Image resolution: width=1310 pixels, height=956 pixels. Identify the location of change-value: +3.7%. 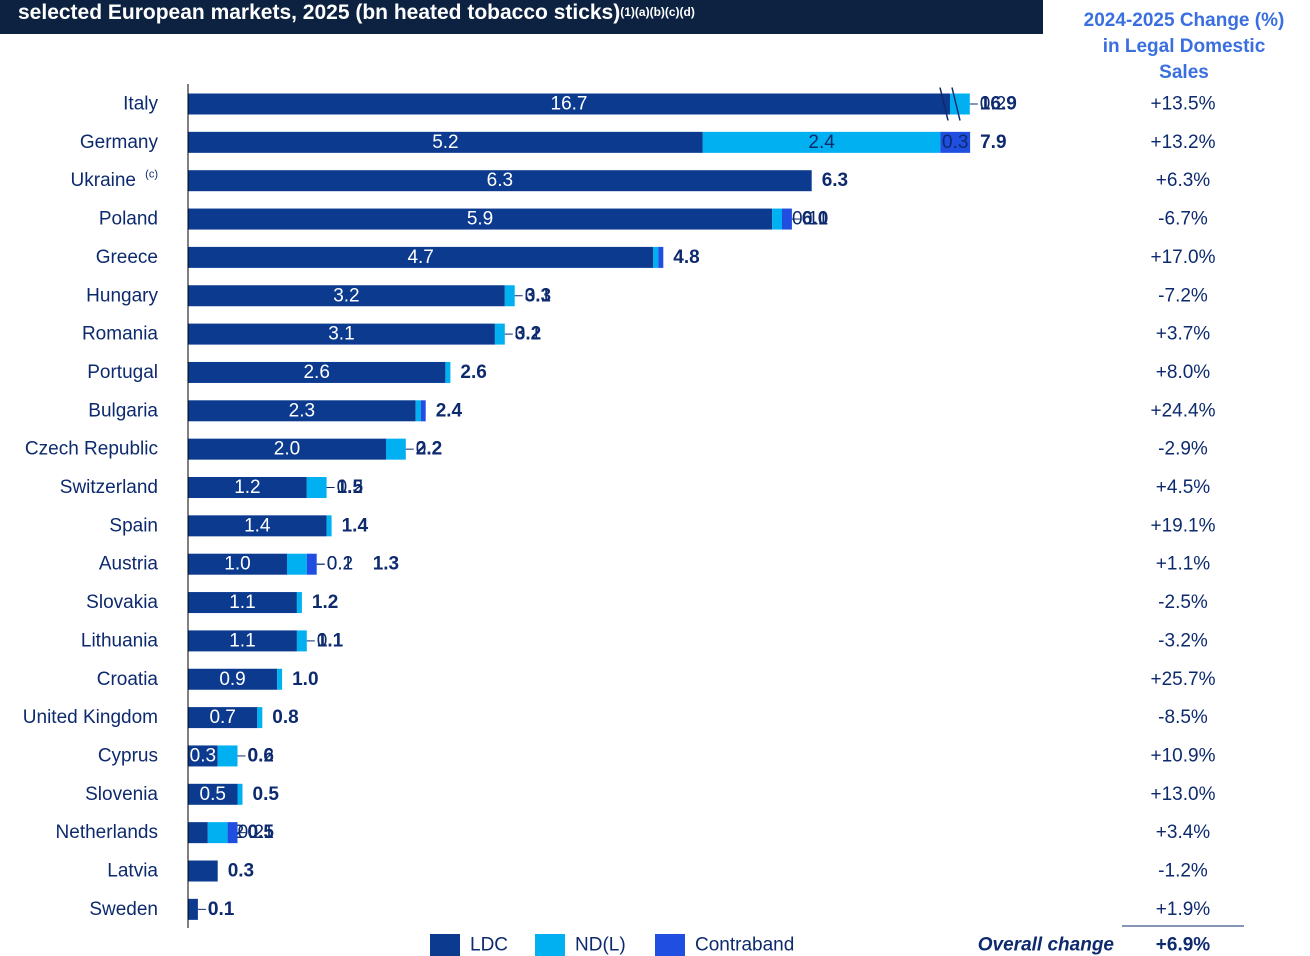
(1183, 334).